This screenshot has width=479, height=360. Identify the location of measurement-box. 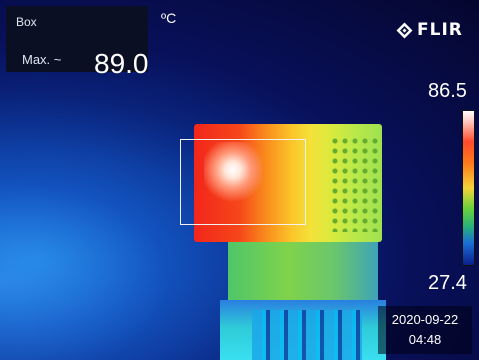
(243, 182).